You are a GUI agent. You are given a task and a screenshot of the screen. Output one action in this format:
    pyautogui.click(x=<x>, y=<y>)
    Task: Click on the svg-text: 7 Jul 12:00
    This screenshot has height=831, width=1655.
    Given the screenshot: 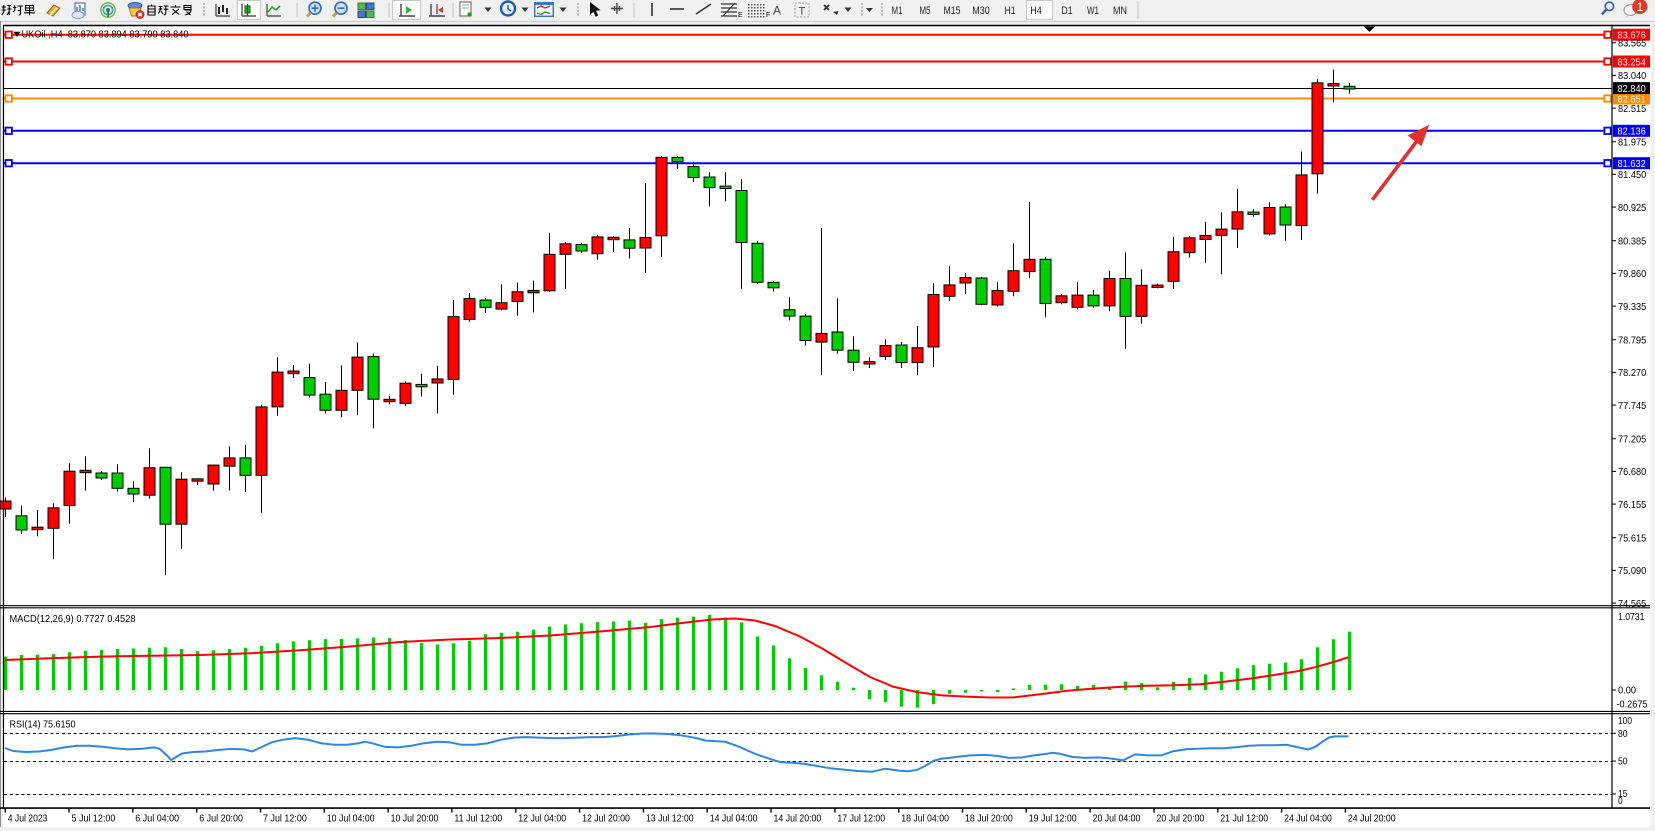 What is the action you would take?
    pyautogui.click(x=285, y=819)
    